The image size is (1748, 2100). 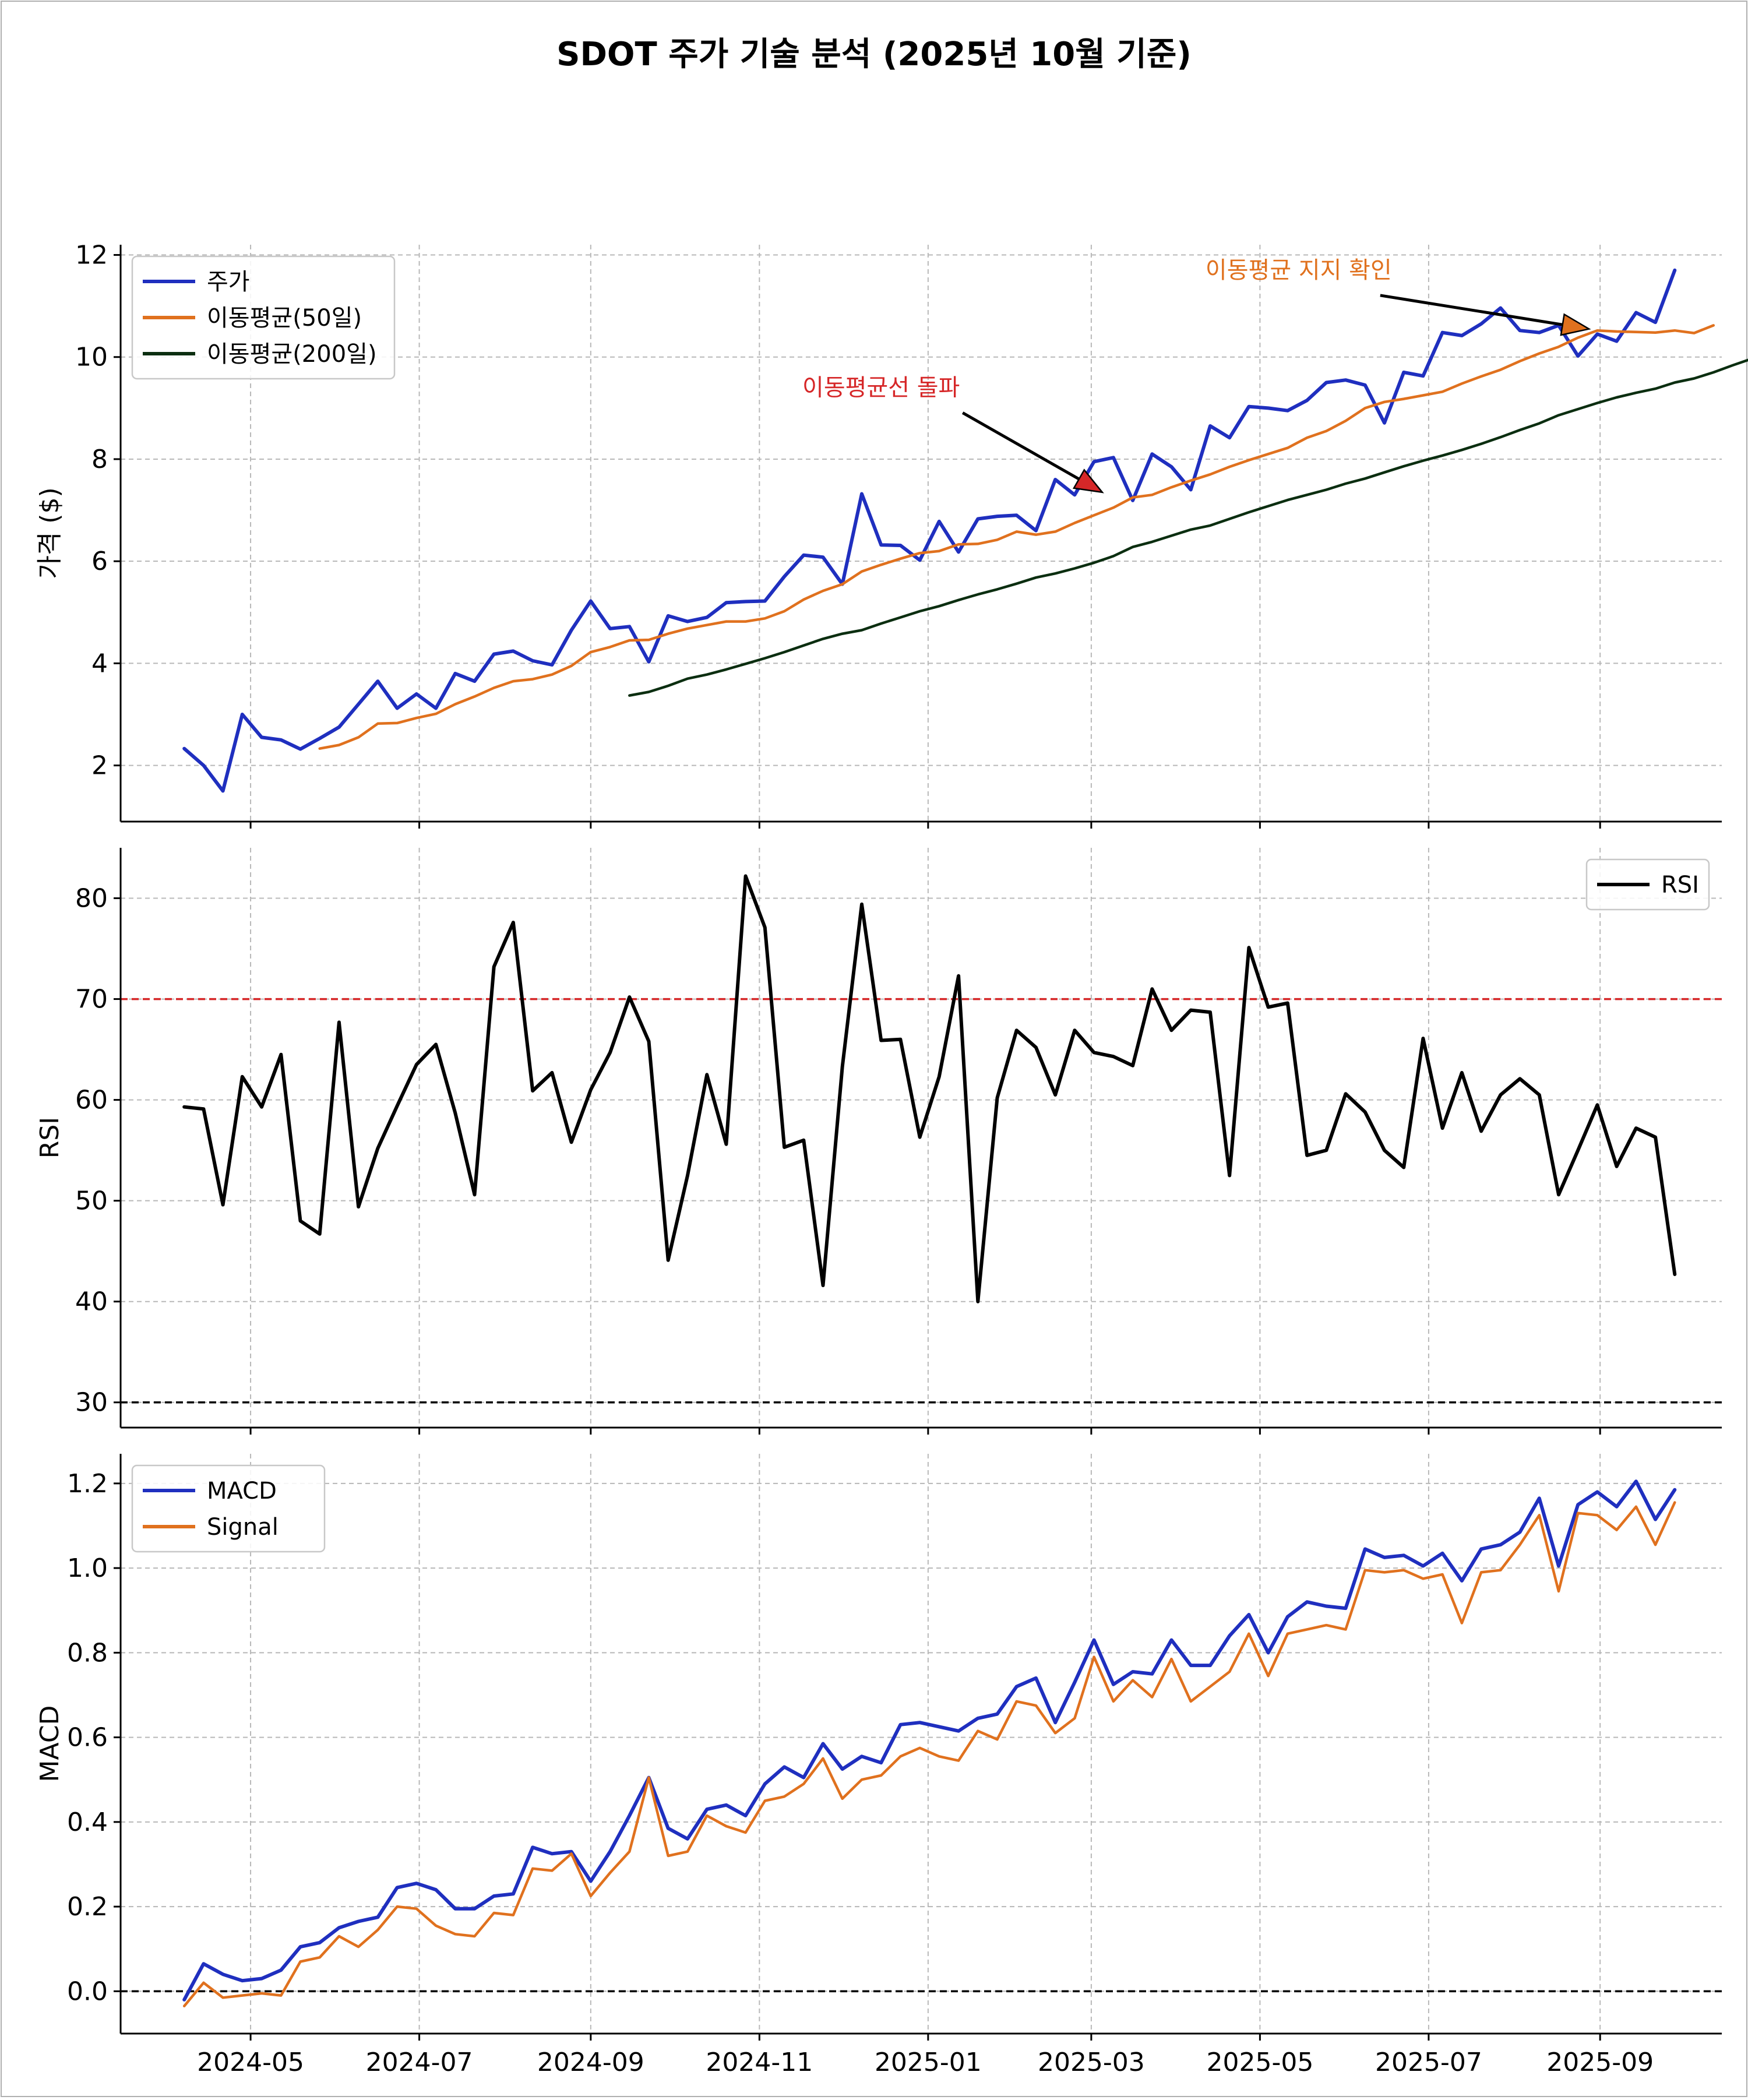 I want to click on y-tick-label: 60, so click(x=92, y=1100).